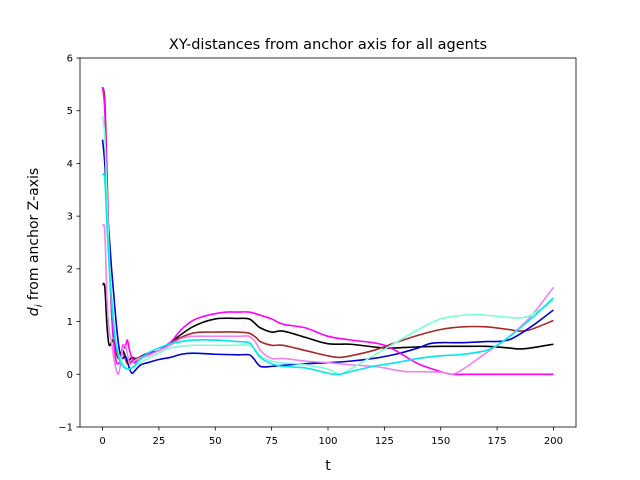 The width and height of the screenshot is (640, 480). Describe the element at coordinates (70, 322) in the screenshot. I see `y-tick-label: 1` at that location.